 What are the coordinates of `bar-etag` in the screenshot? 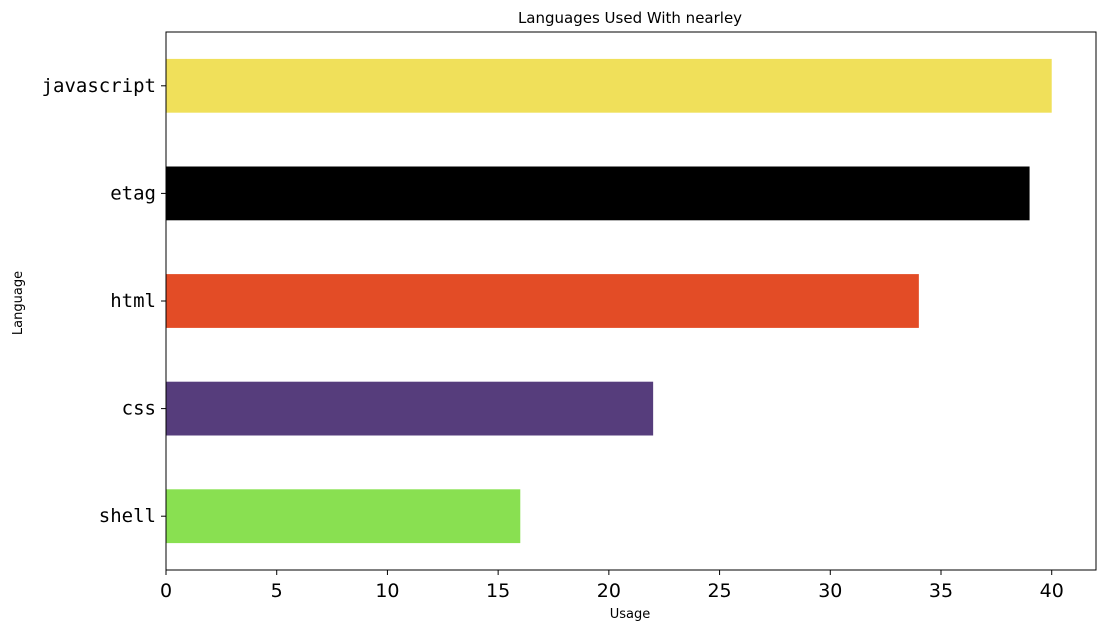 It's located at (598, 193).